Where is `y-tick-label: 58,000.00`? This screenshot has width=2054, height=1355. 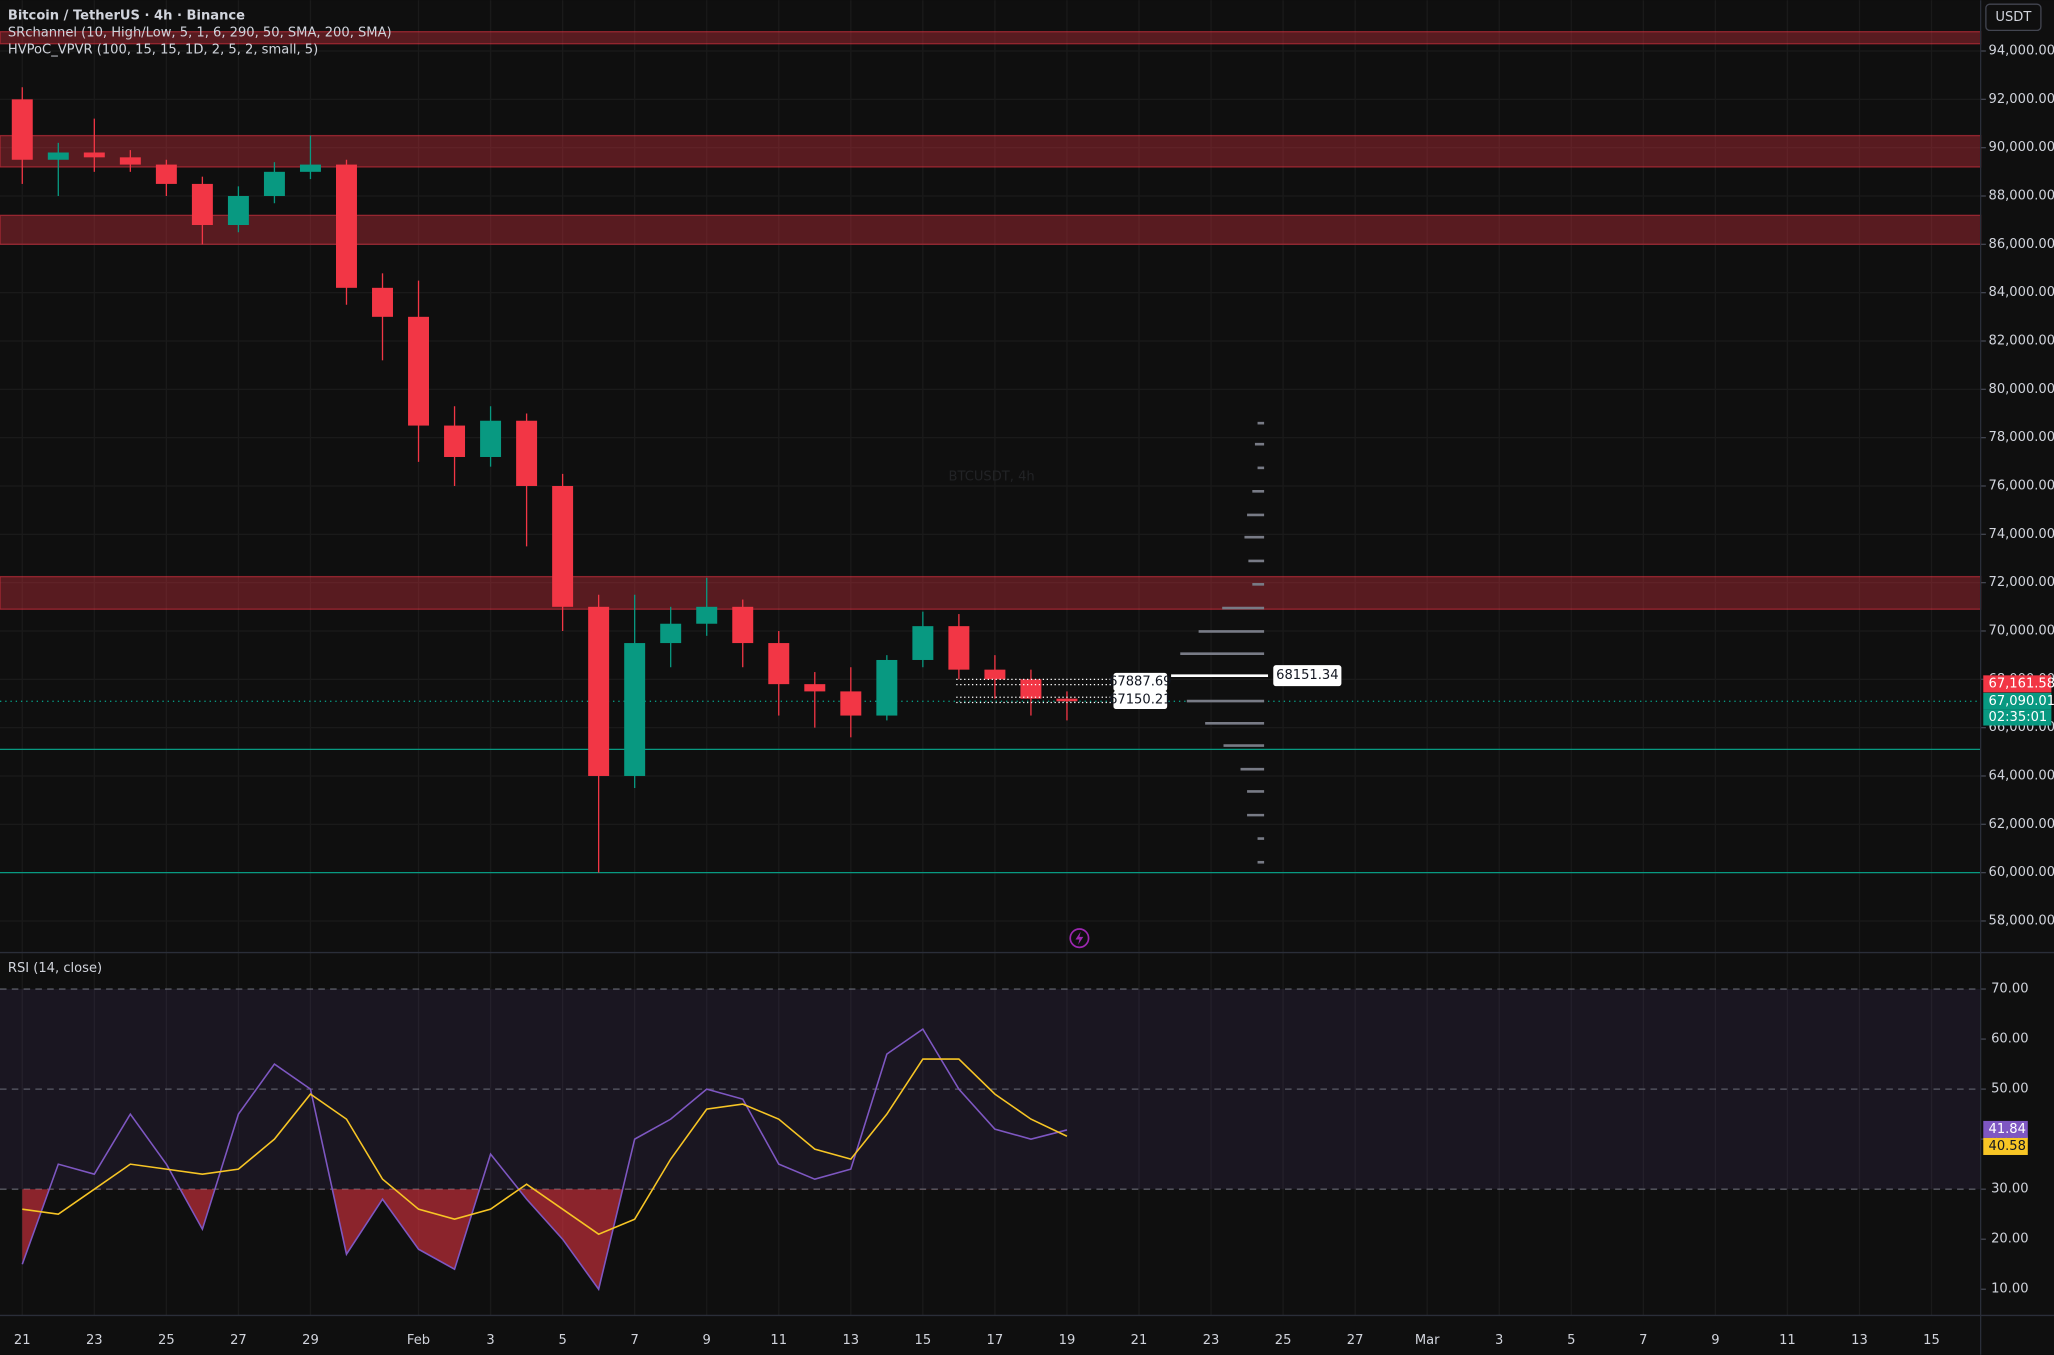
y-tick-label: 58,000.00 is located at coordinates (2021, 920).